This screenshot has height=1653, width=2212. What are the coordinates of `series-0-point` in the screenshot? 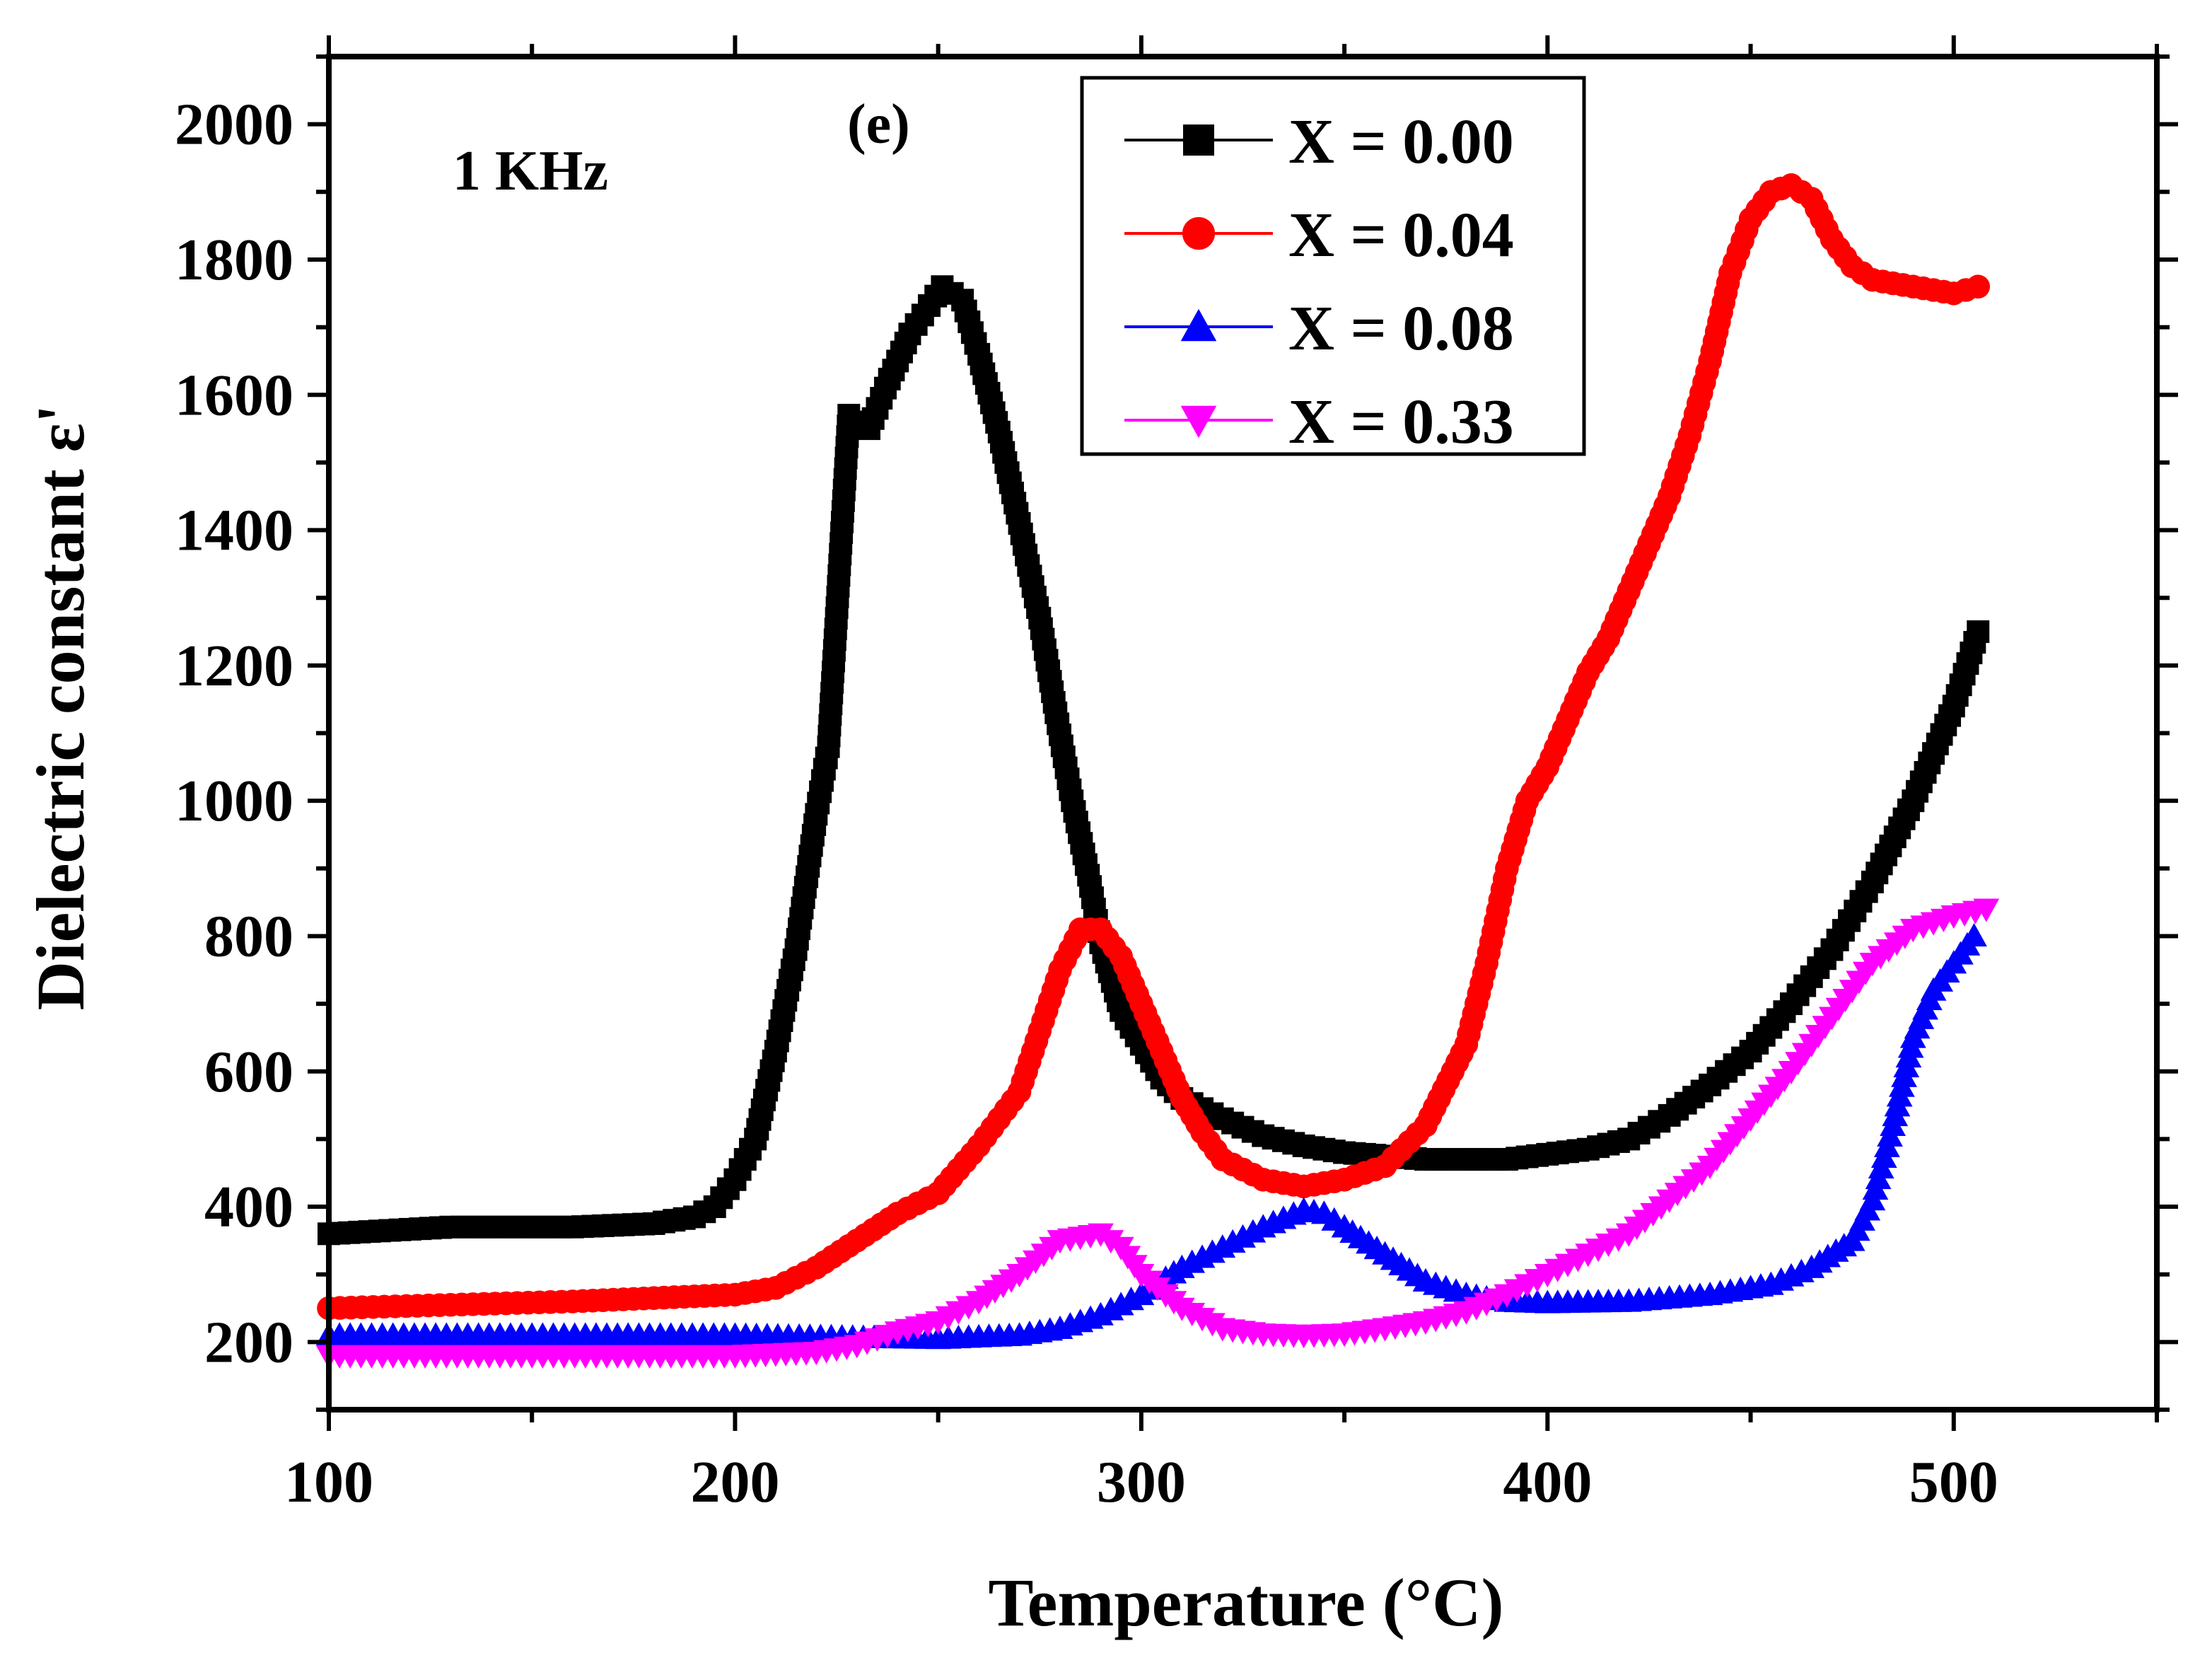 It's located at (1978, 632).